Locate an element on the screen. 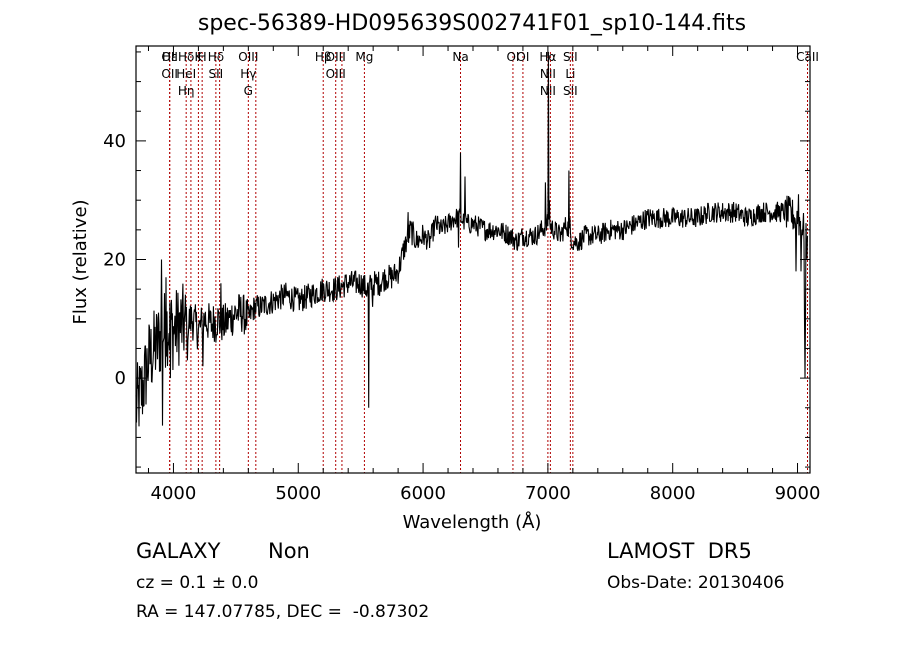 This screenshot has width=900, height=649. line-marker-label: H is located at coordinates (202, 57).